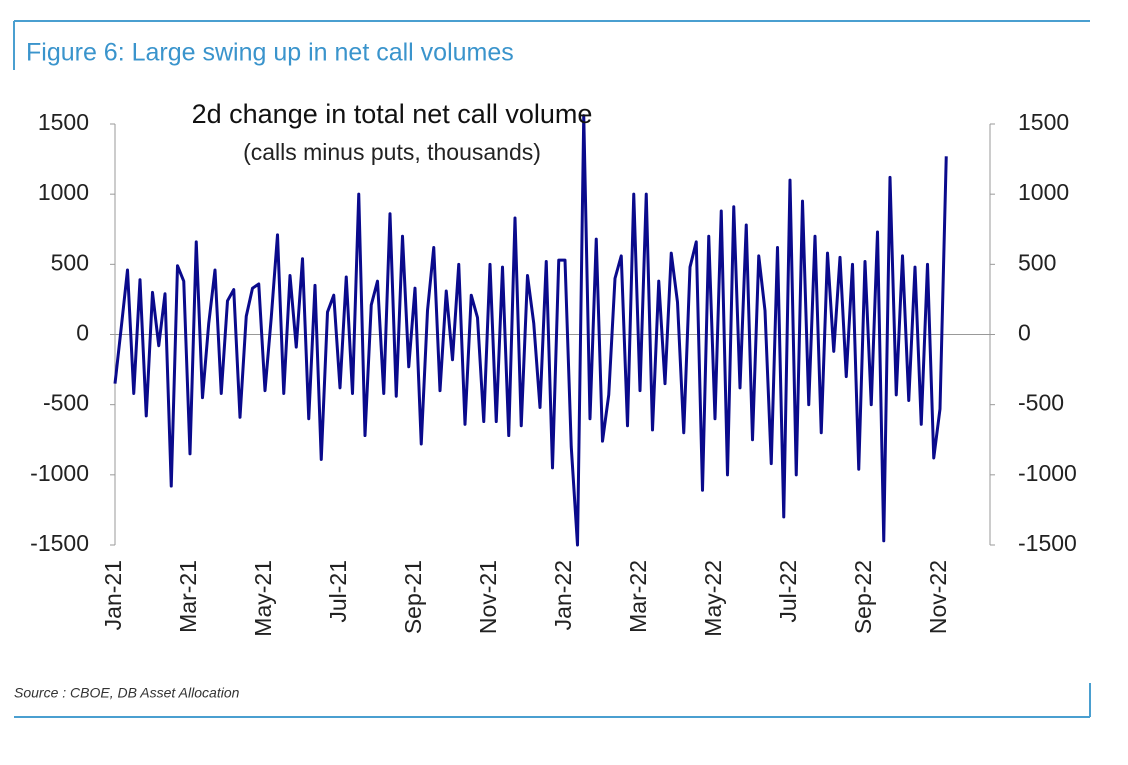  Describe the element at coordinates (70, 262) in the screenshot. I see `y-tick-label: 500` at that location.